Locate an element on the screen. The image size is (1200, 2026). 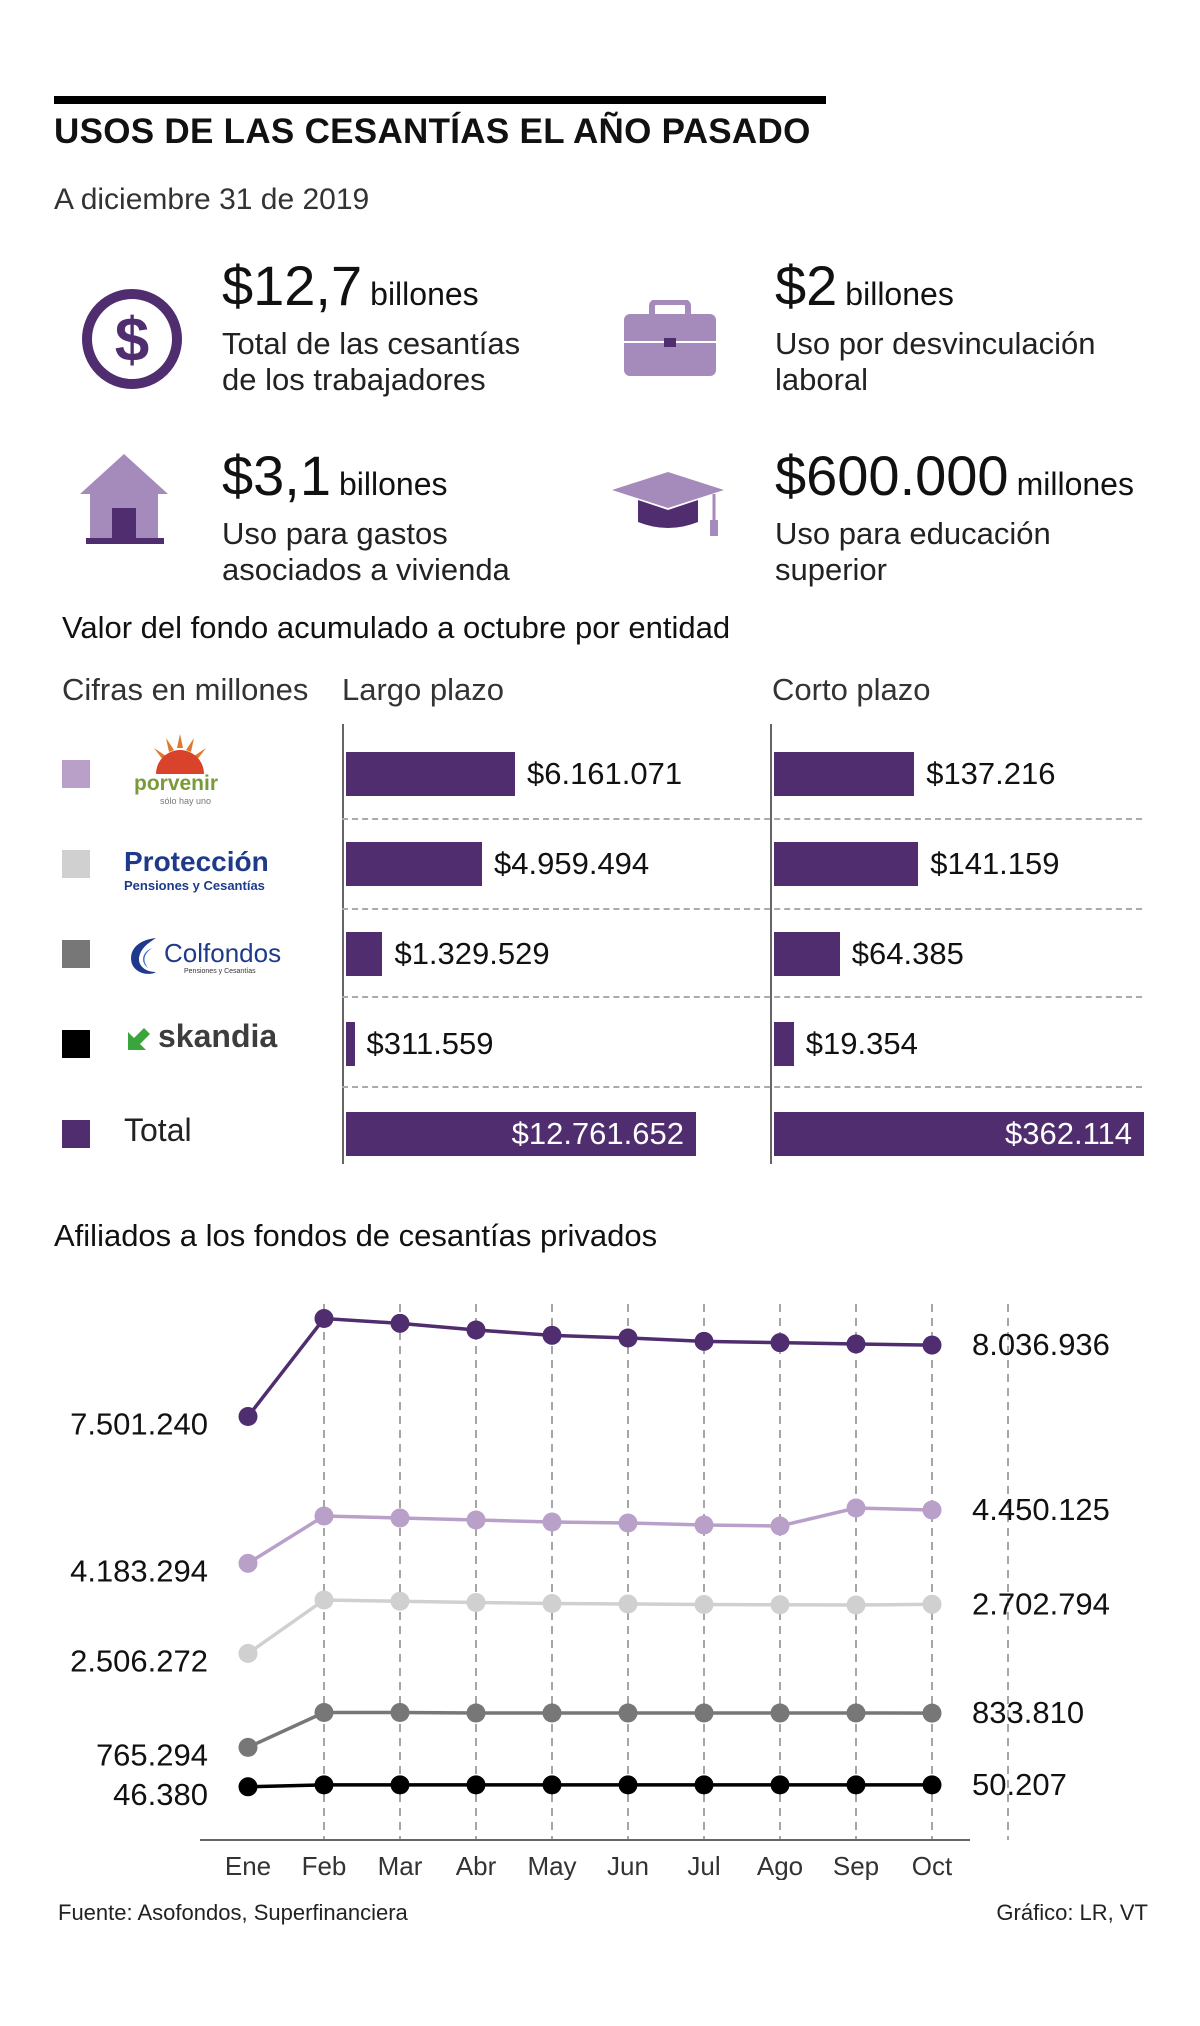
house-icon is located at coordinates (124, 499).